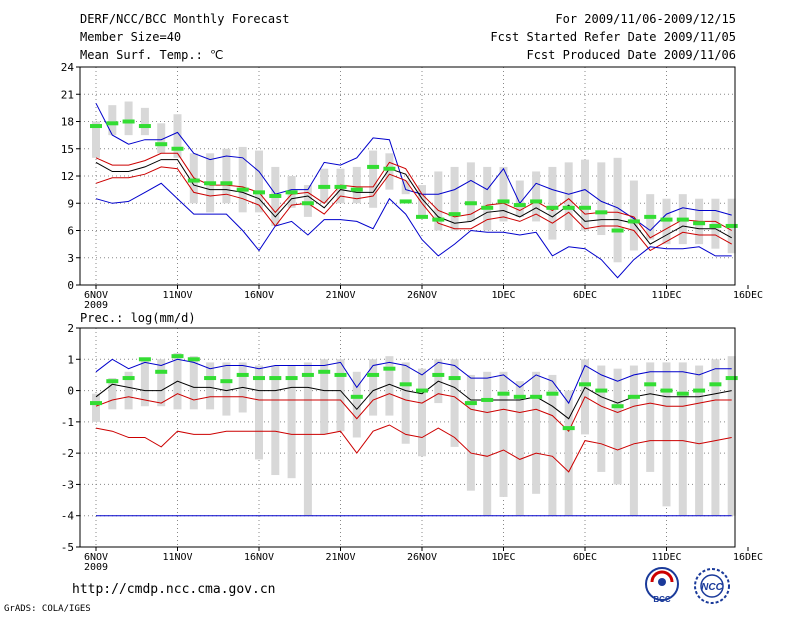 The width and height of the screenshot is (800, 618). Describe the element at coordinates (67, 547) in the screenshot. I see `prec-ytick-label: -5` at that location.